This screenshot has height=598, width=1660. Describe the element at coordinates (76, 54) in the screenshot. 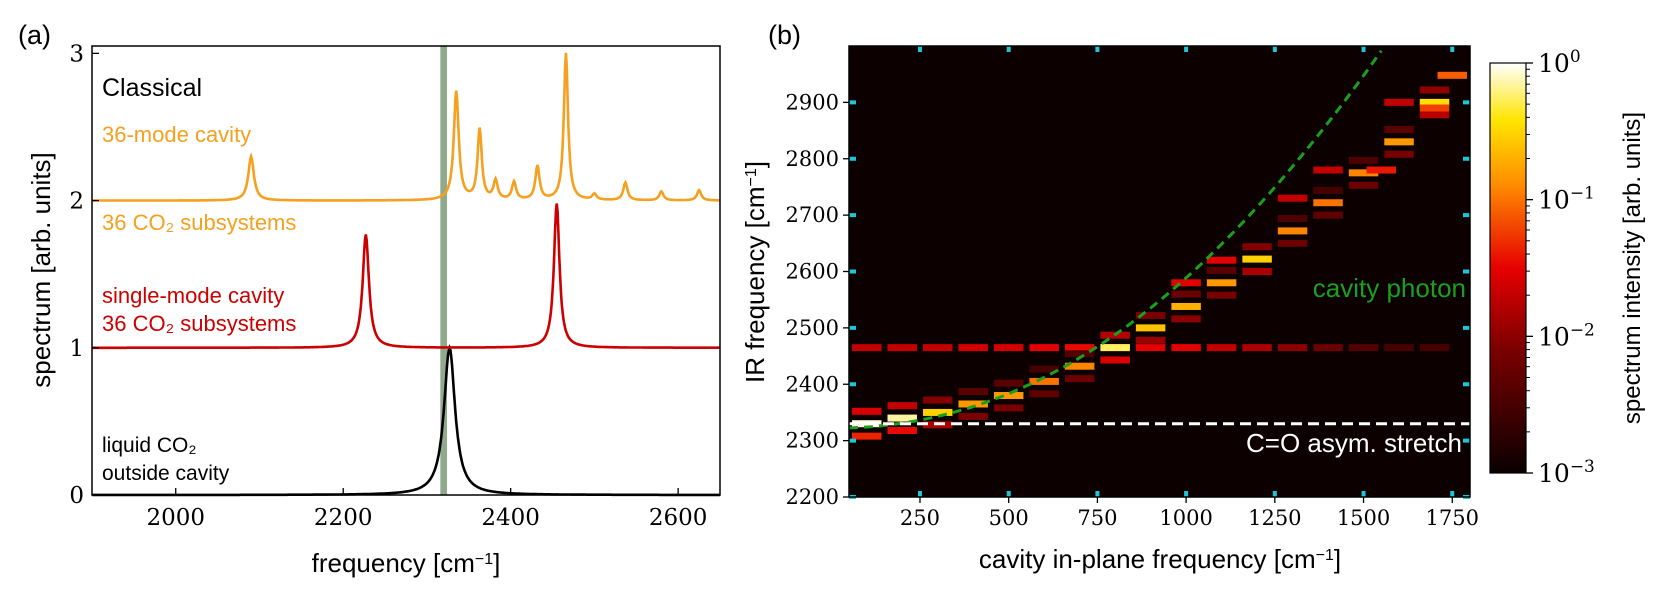

I see `y-tick-label: 3` at that location.